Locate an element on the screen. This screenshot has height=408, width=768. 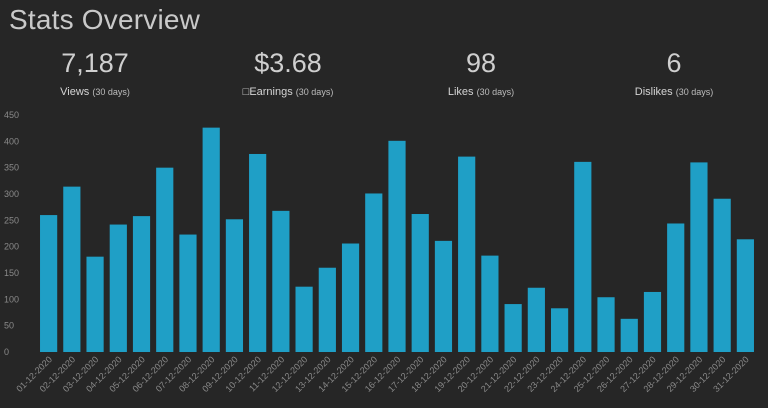
stat-views: 7,187 Views (30 days) is located at coordinates (95, 72).